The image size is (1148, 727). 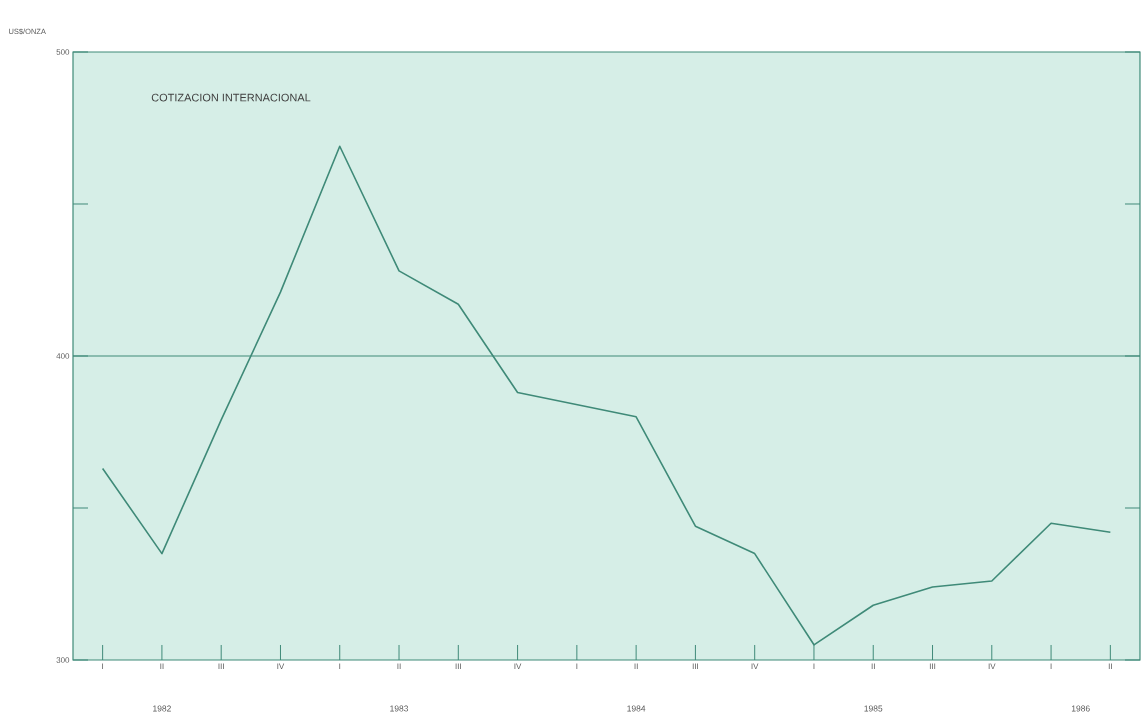 I want to click on text: COTIZACION INTERNACIONAL, so click(x=231, y=97).